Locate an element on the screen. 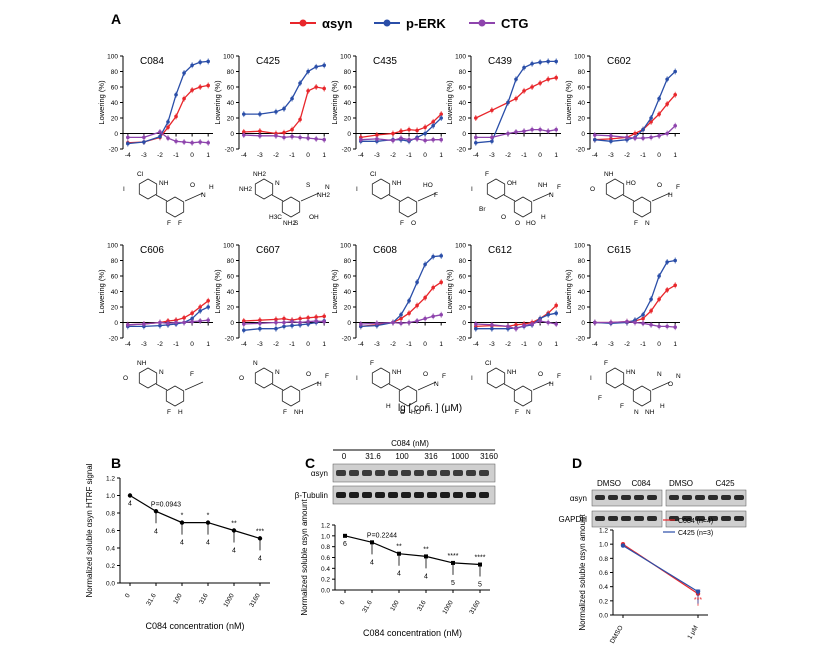 This screenshot has height=650, width=817. compound-title: C615 is located at coordinates (619, 250).